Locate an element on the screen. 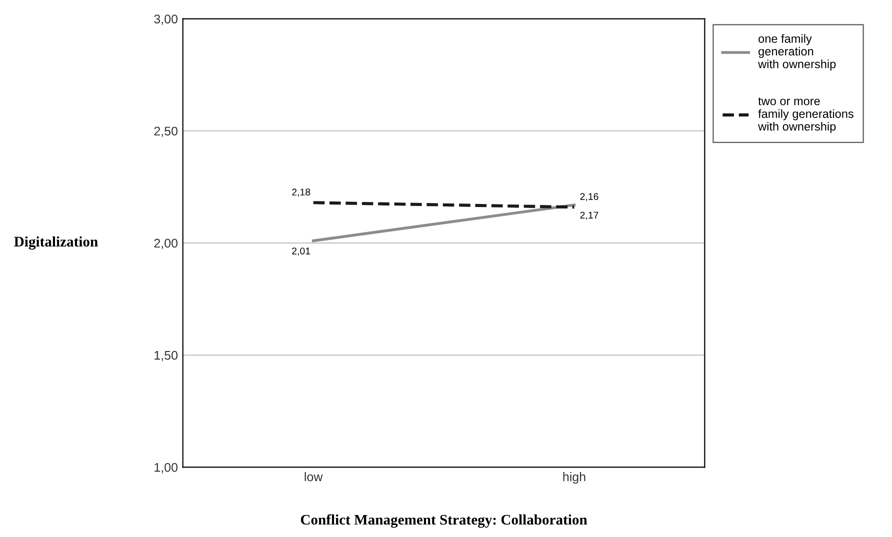 Image resolution: width=892 pixels, height=537 pixels. legend-label: one family generation with ownership is located at coordinates (797, 52).